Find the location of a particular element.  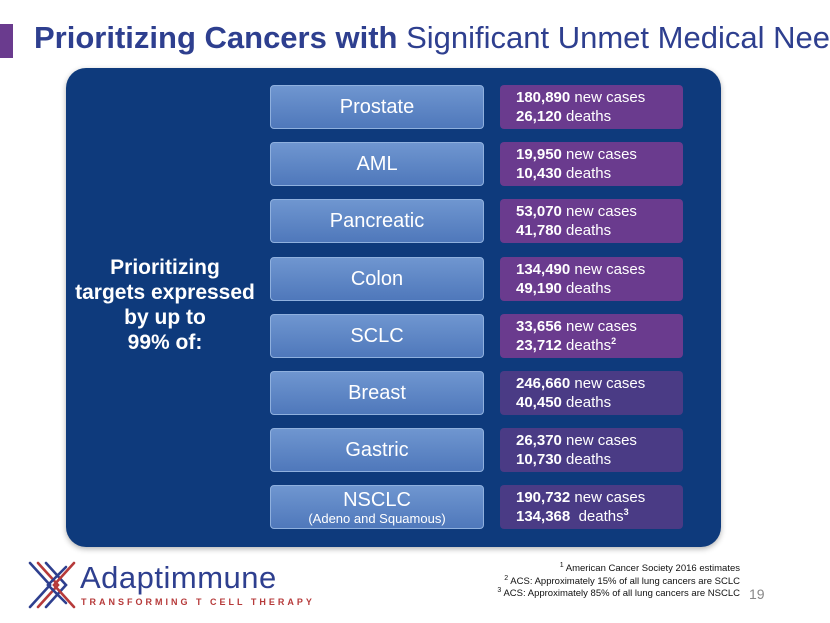

cancer-type-box: NSCLC (Adeno and Squamous) is located at coordinates (377, 507).